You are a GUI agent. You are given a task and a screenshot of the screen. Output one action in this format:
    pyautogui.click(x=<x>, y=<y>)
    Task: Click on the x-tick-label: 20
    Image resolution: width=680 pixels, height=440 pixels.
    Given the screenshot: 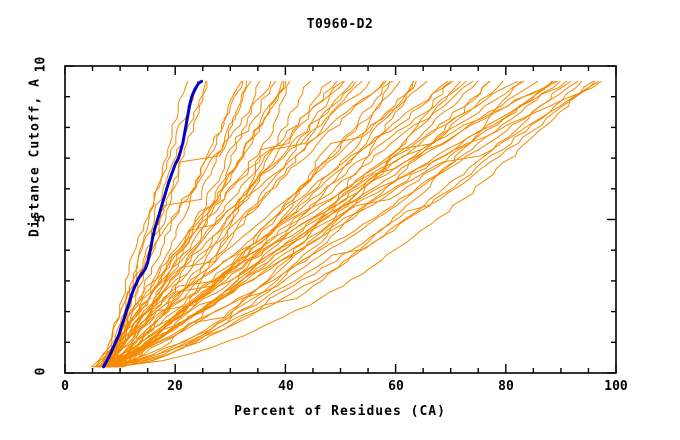 What is the action you would take?
    pyautogui.click(x=175, y=386)
    